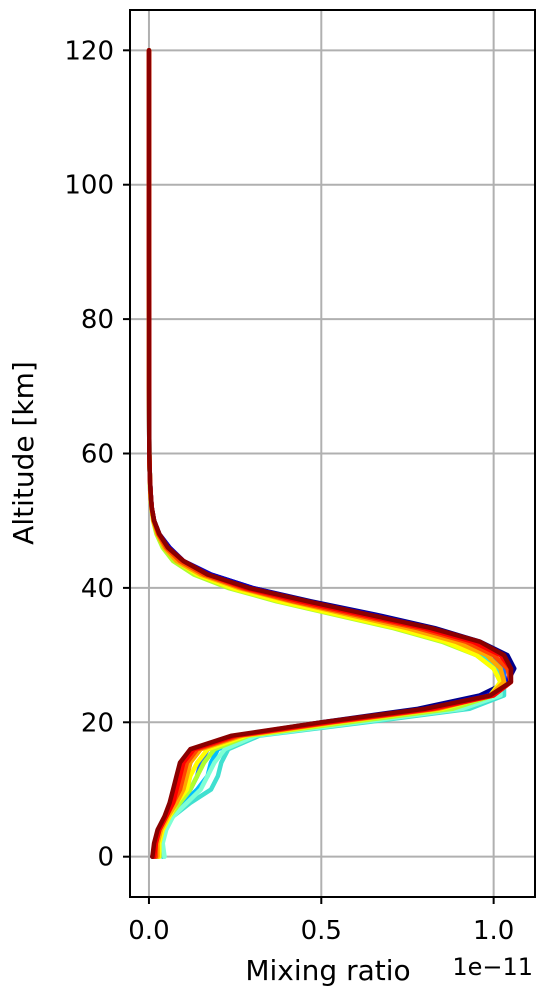  I want to click on y-tick-label: 20, so click(97, 723).